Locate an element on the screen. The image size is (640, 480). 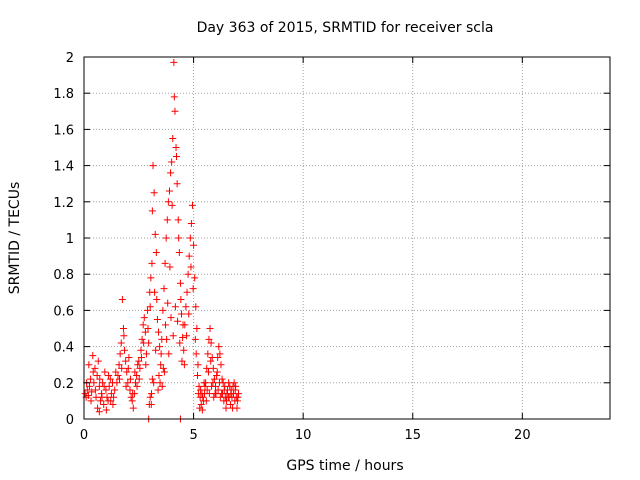
y-tick-label: 0.4 is located at coordinates (63, 348).